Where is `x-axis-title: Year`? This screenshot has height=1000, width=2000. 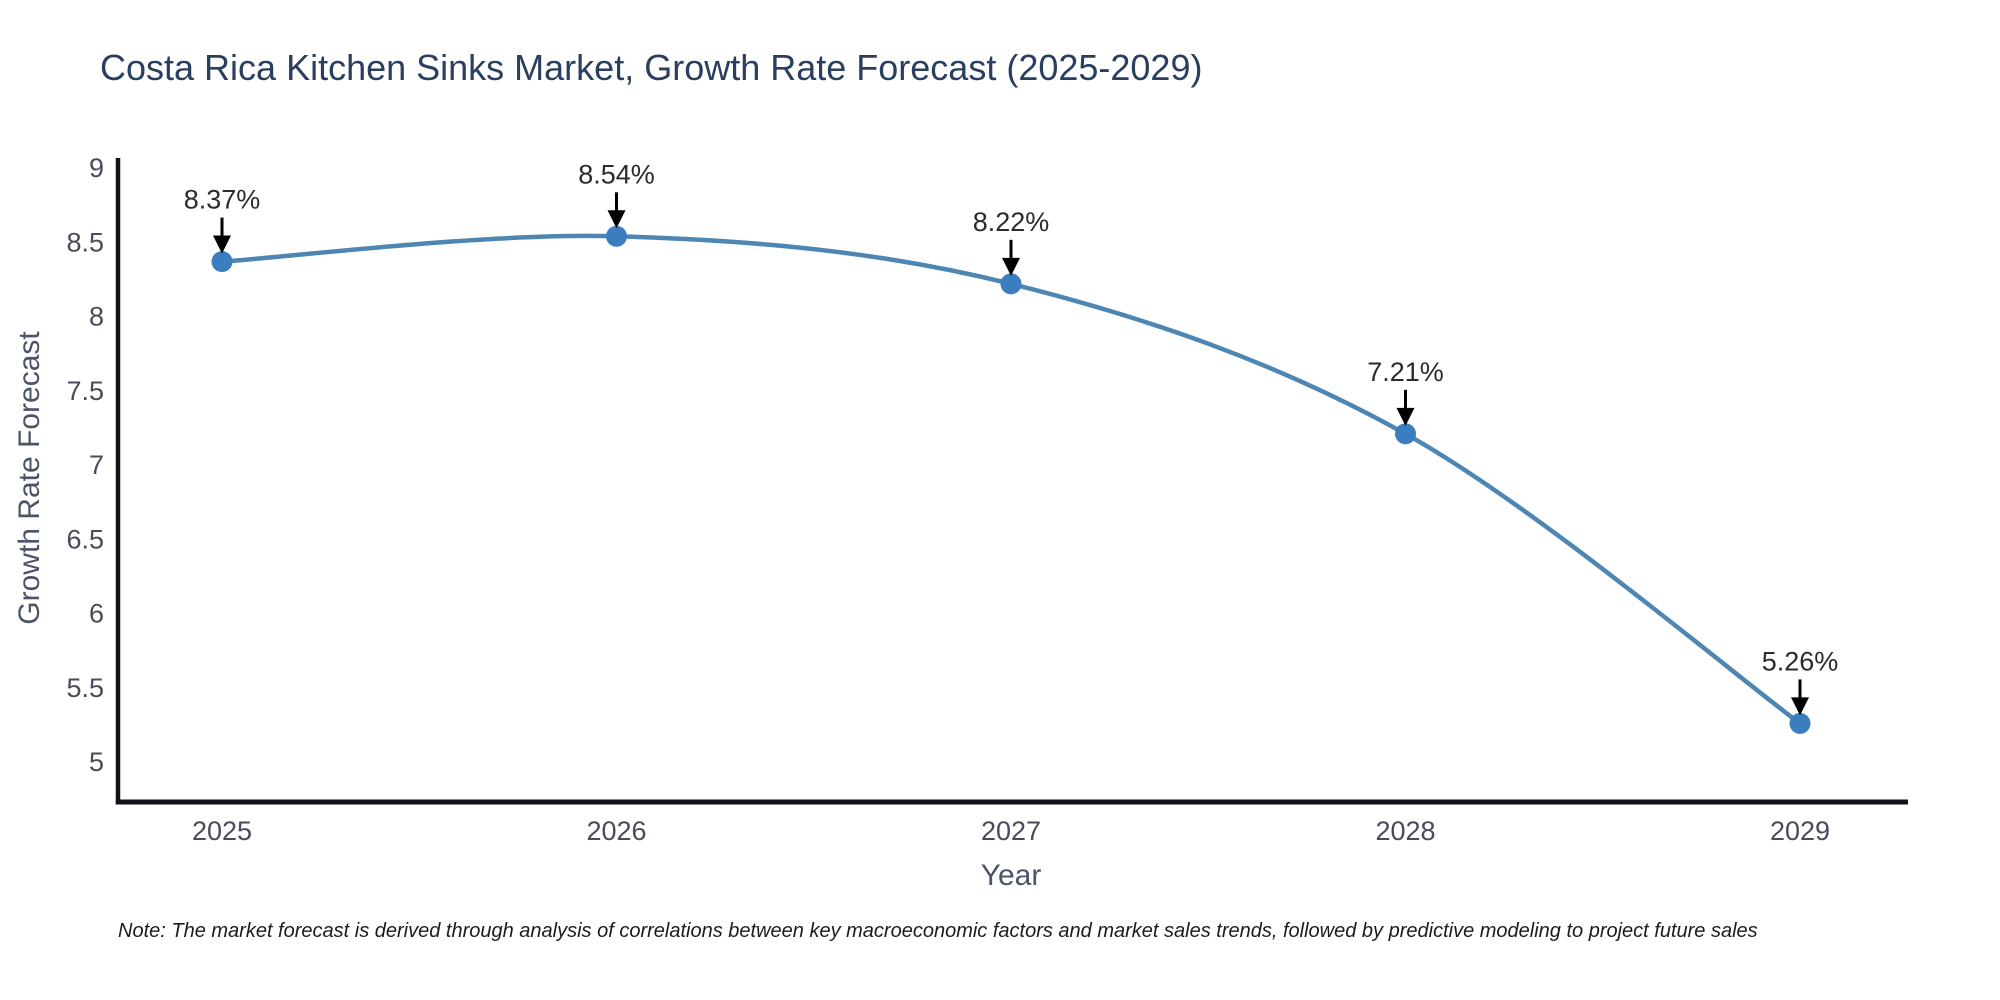 x-axis-title: Year is located at coordinates (1011, 875).